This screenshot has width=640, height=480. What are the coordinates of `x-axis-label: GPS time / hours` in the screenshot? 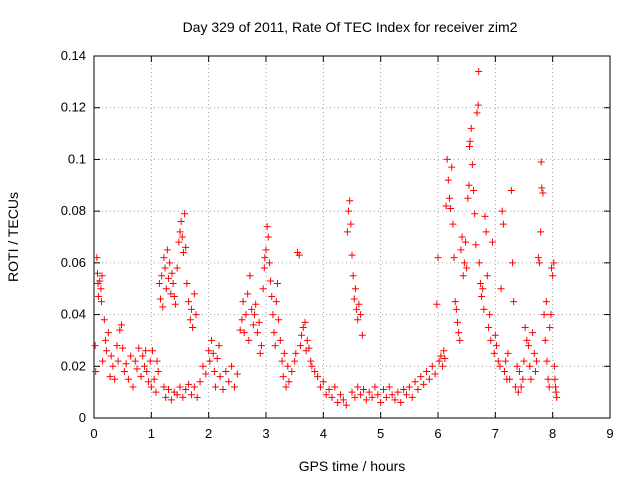 It's located at (352, 466).